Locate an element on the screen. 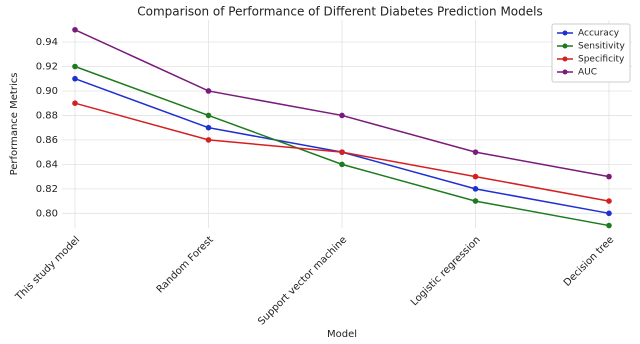 This screenshot has height=344, width=640. legend-label: Specificity is located at coordinates (601, 60).